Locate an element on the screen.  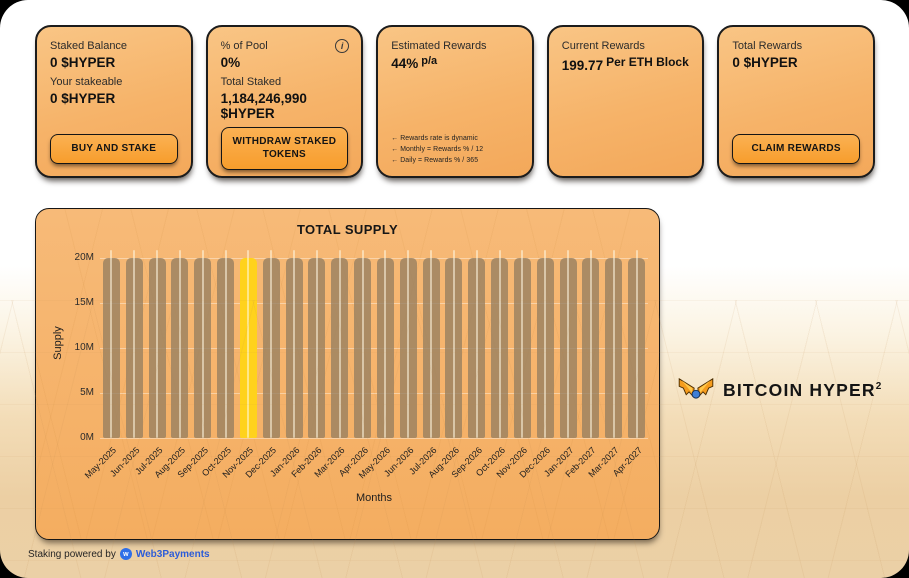
current-rewards-value: 199.77 Per ETH Block is located at coordinates (625, 64).